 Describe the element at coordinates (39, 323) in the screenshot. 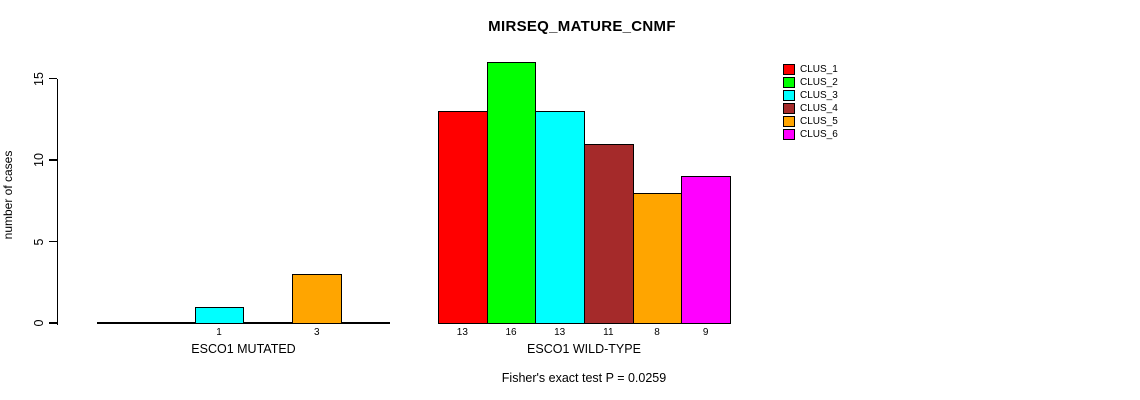

I see `y-tick-label: 0` at that location.